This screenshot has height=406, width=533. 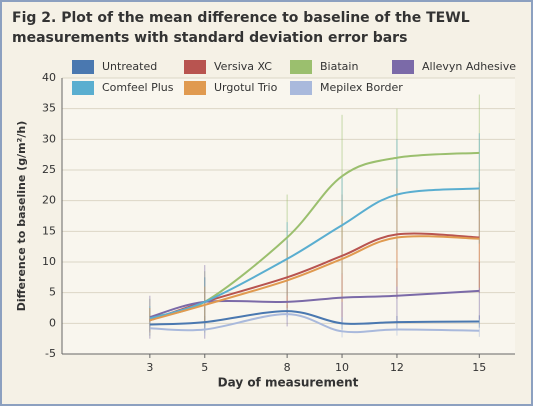 I want to click on y-tick-label: 5, so click(x=52, y=292).